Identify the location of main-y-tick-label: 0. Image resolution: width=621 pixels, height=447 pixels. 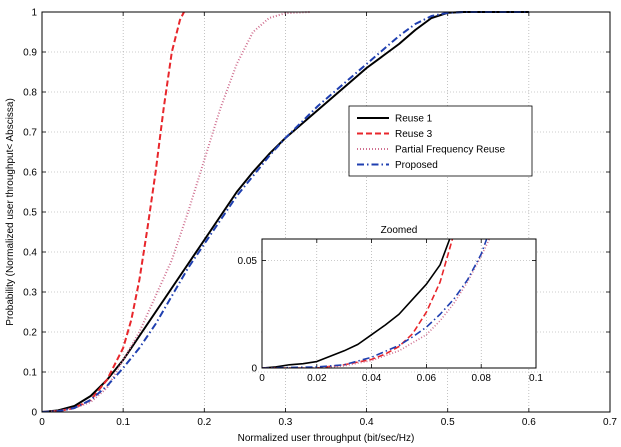
(34, 413).